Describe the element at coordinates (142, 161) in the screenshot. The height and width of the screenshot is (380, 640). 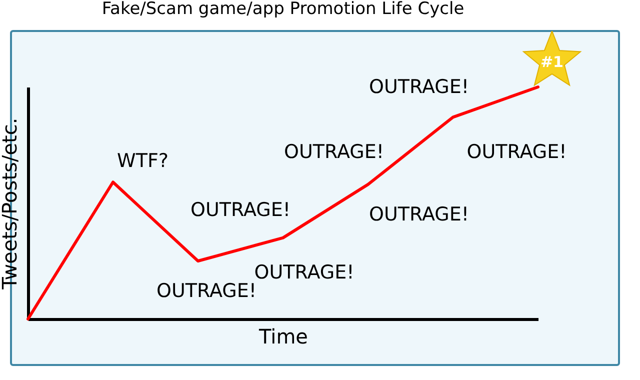
I see `annotation: WTF?` at that location.